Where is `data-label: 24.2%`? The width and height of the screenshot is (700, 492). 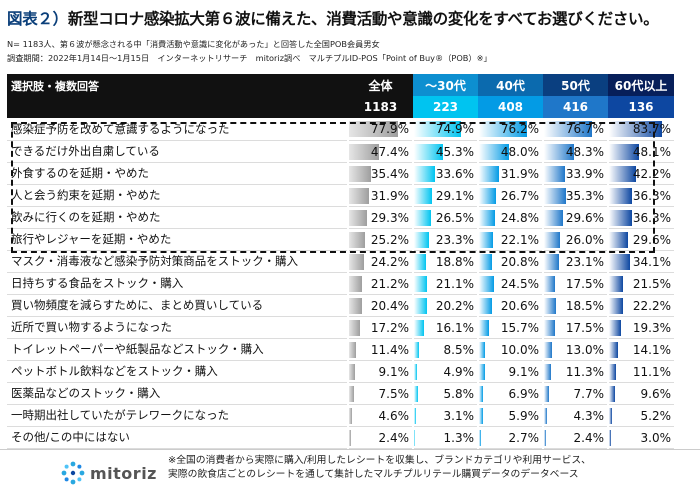
data-label: 24.2% is located at coordinates (389, 261).